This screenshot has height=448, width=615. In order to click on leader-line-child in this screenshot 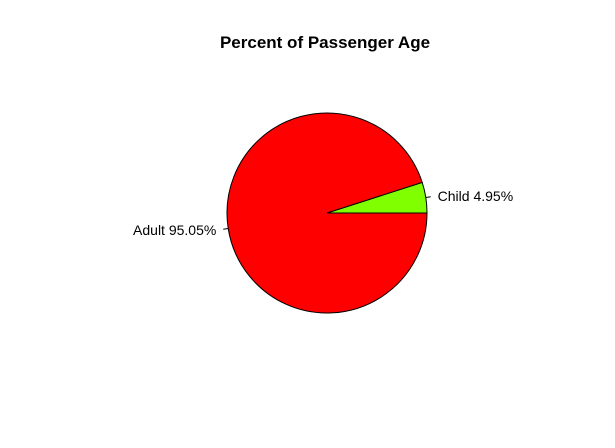, I will do `click(428, 197)`.